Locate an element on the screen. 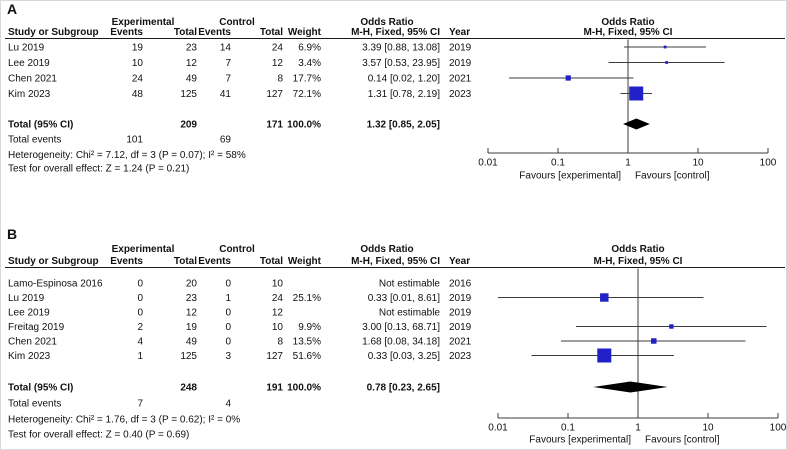  or-ci-value: 1.31 [0.78, 2.19] is located at coordinates (404, 94).